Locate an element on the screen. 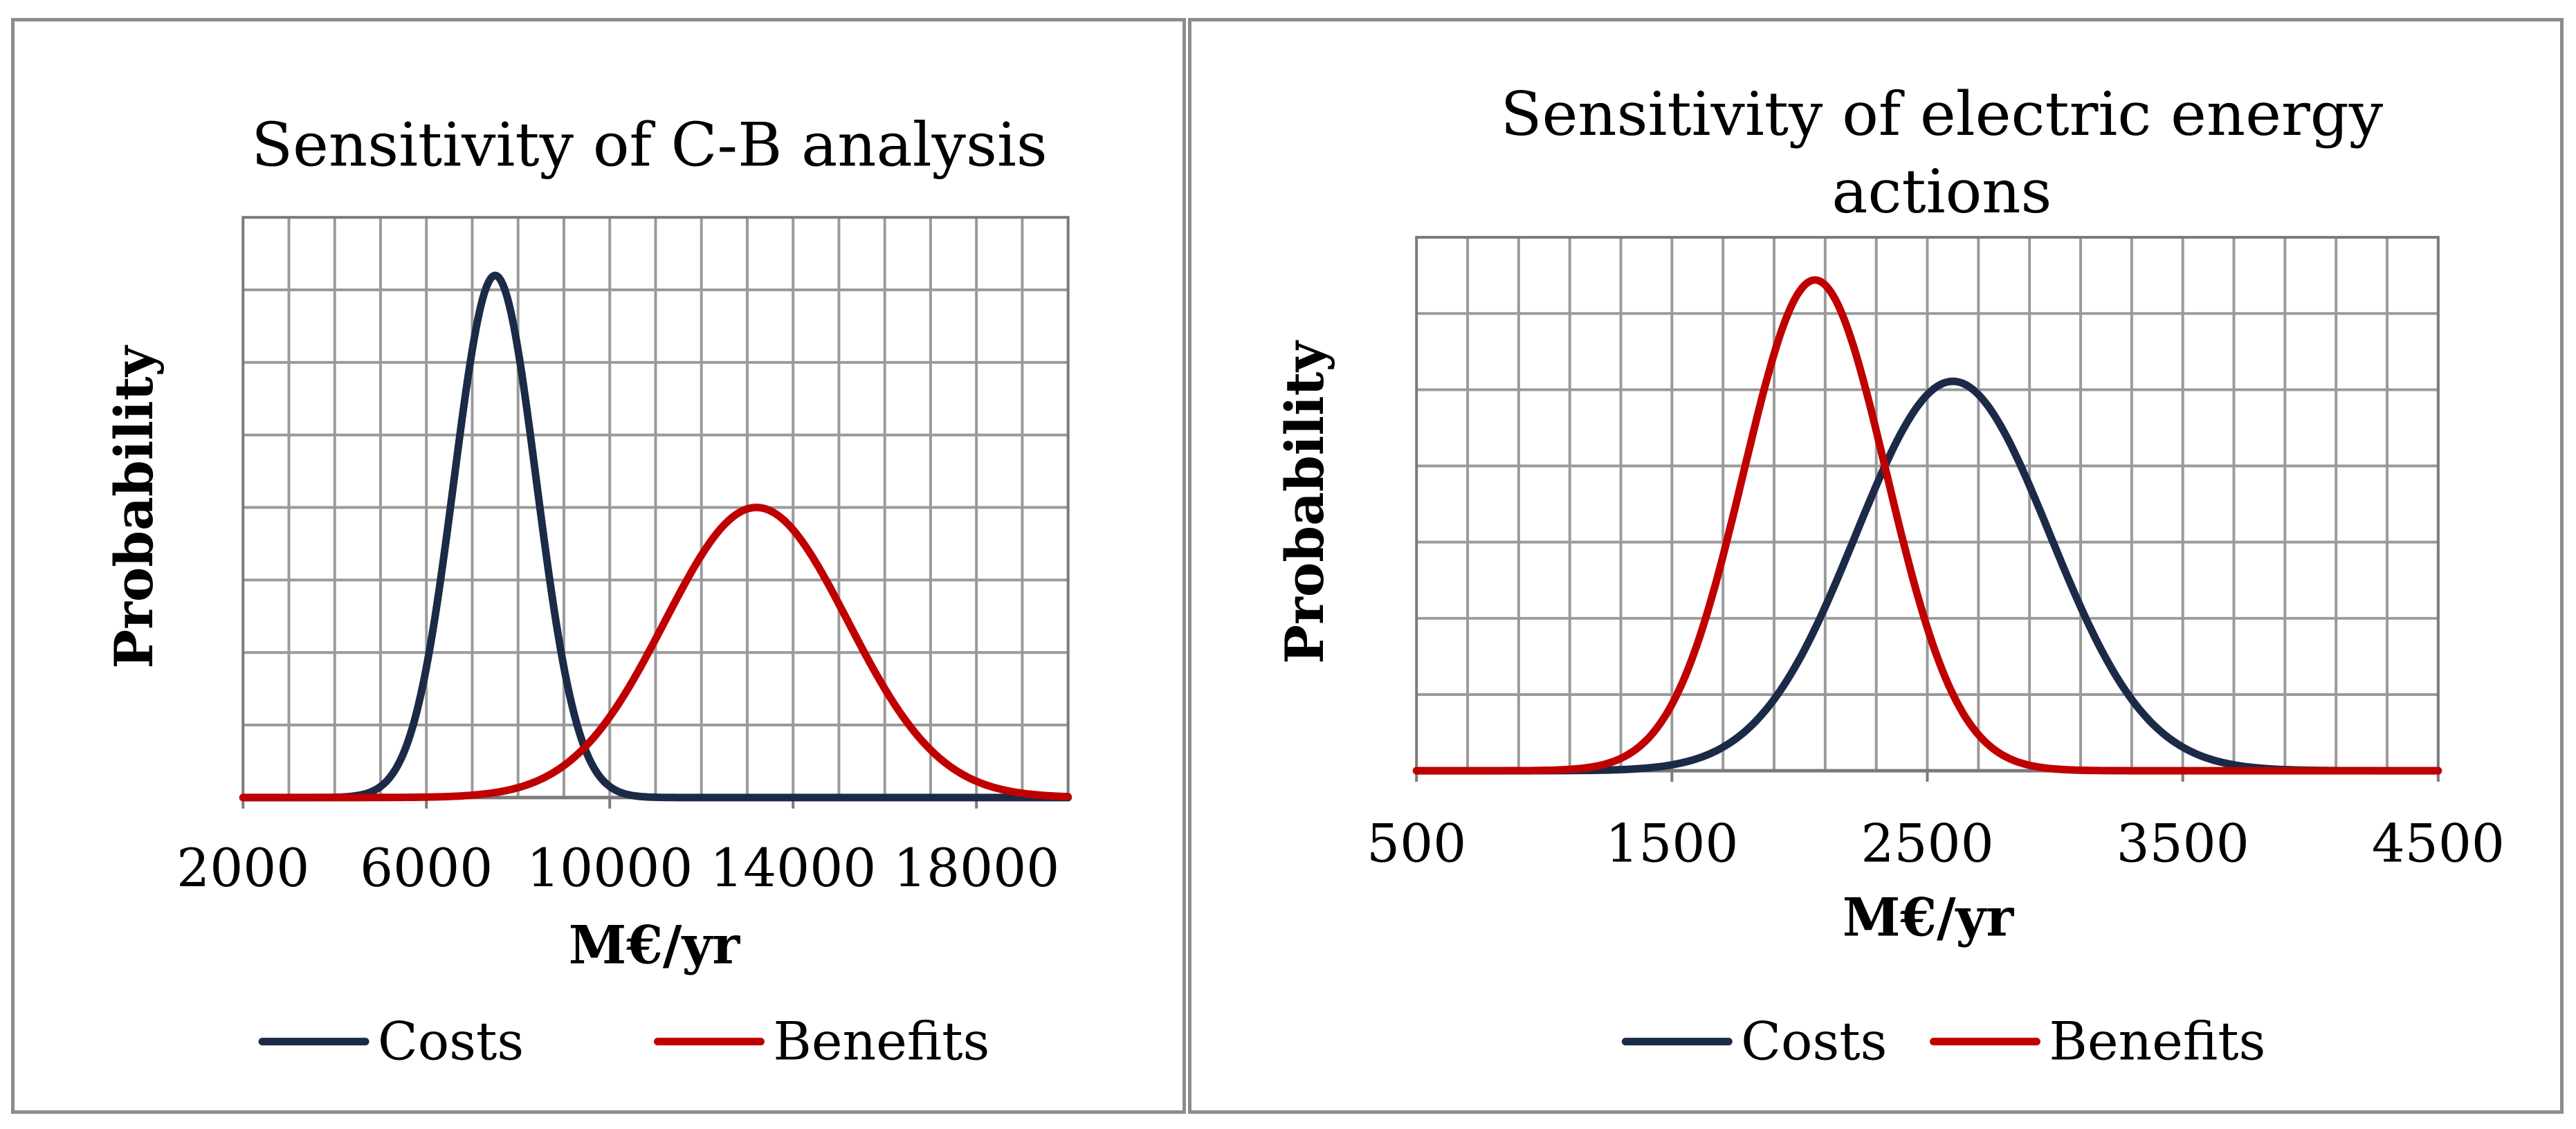 This screenshot has width=2576, height=1129. x-tick-label: 2500 is located at coordinates (1927, 843).